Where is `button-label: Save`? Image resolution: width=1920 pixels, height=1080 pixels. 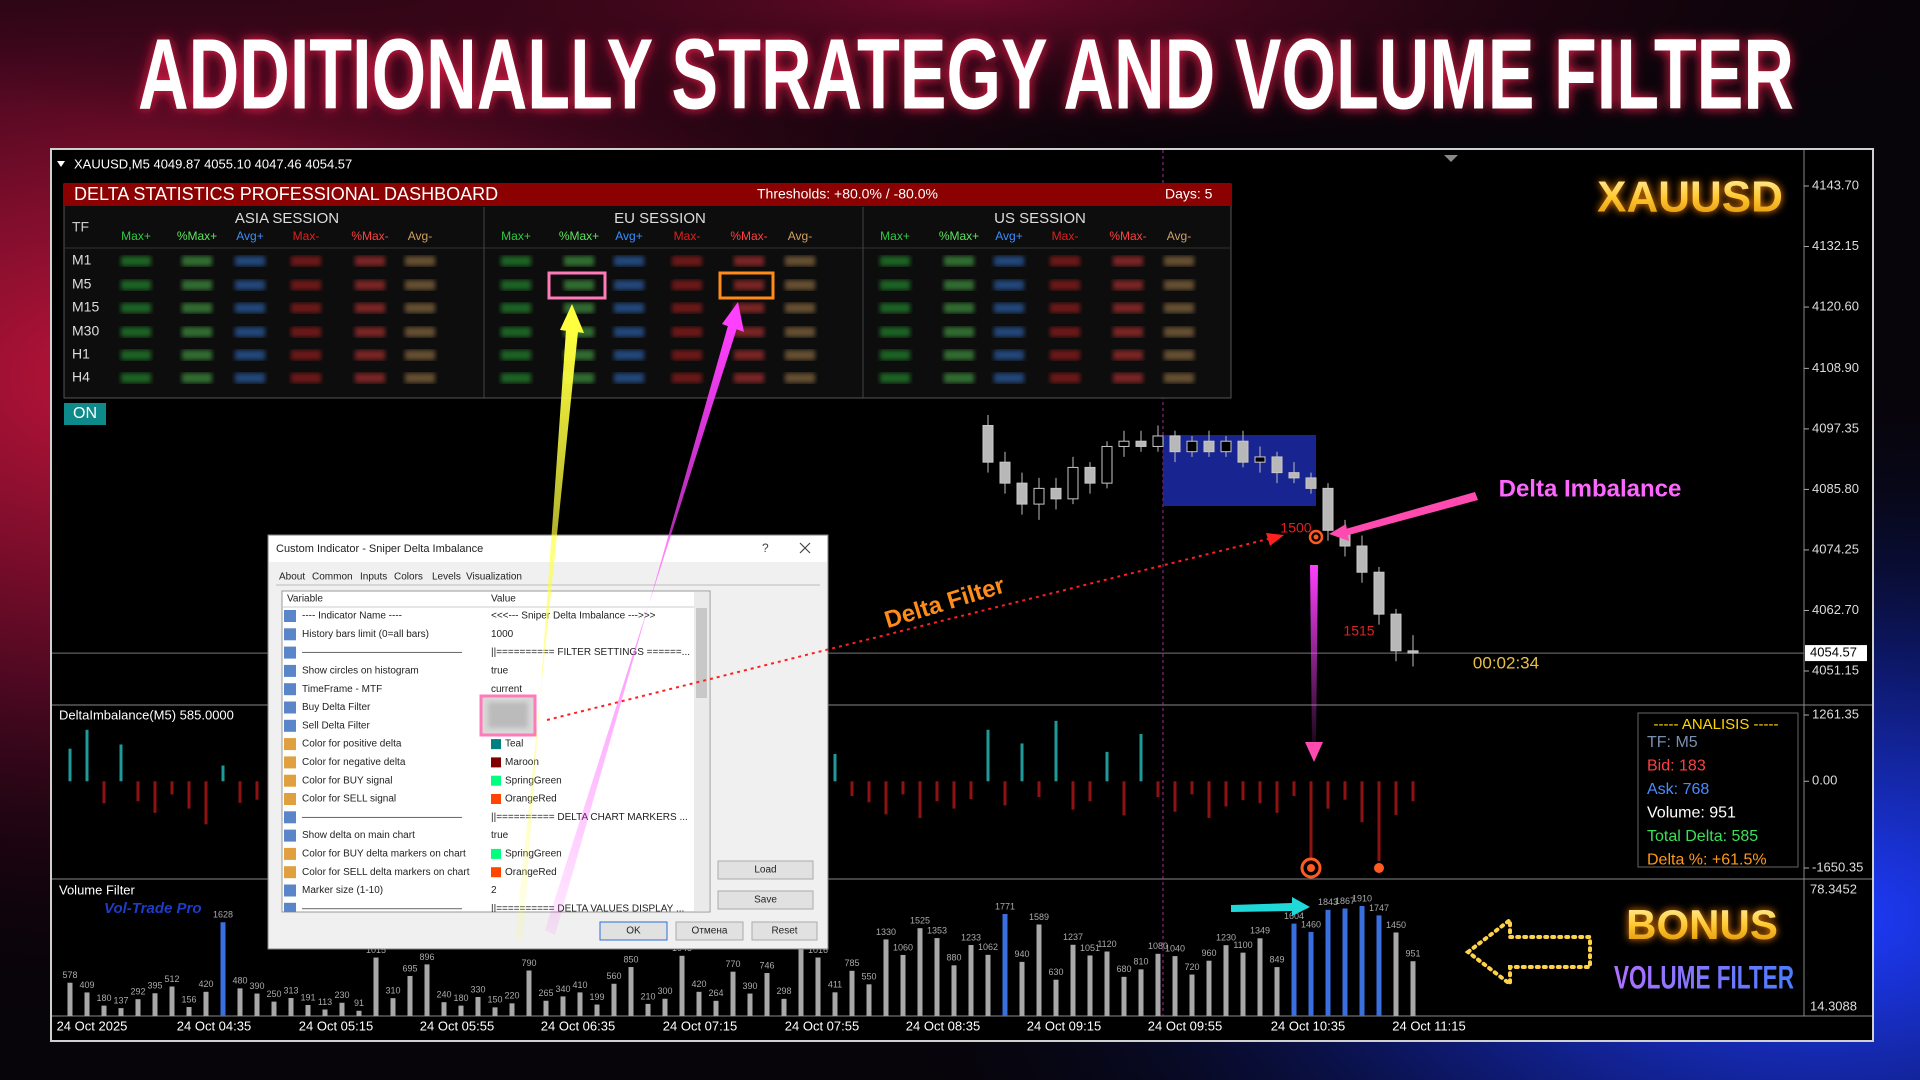 button-label: Save is located at coordinates (765, 900).